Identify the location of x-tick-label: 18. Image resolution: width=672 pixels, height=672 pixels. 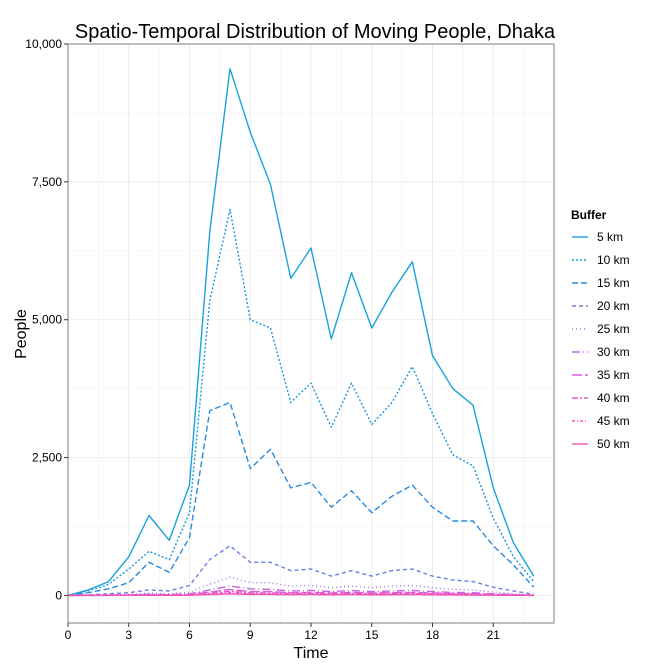
(433, 635).